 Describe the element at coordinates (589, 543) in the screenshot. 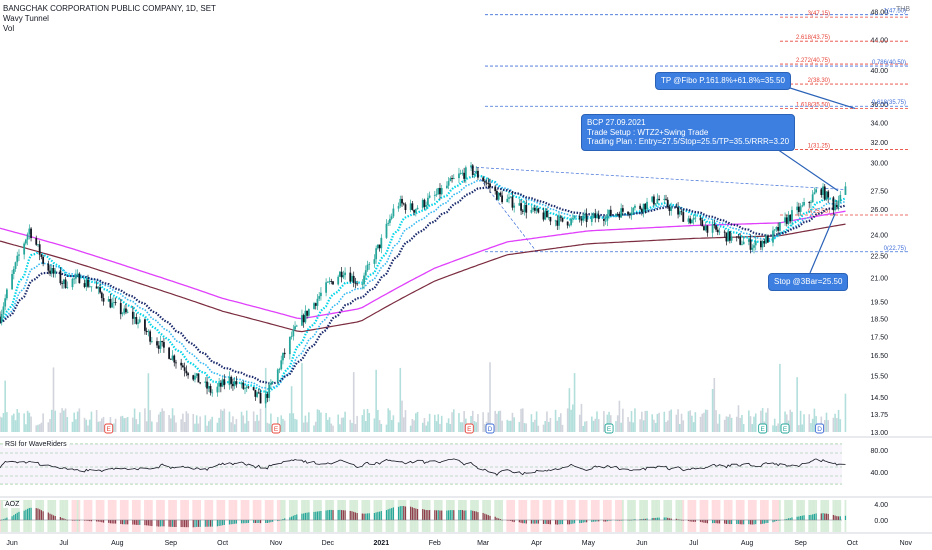

I see `time-tick-label: May` at that location.